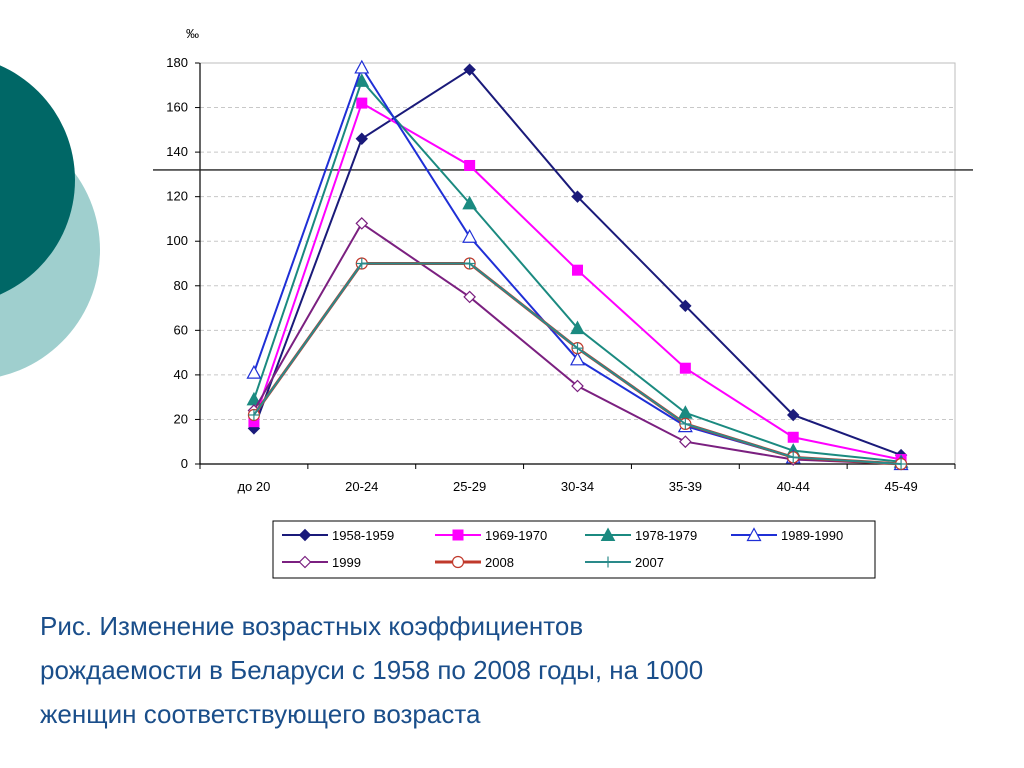  I want to click on deco-circle-dark, so click(37, 180).